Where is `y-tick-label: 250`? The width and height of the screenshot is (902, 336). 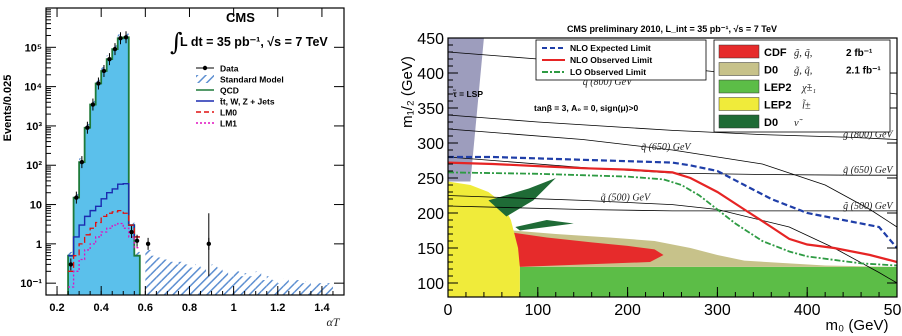
y-tick-label: 250 is located at coordinates (430, 179).